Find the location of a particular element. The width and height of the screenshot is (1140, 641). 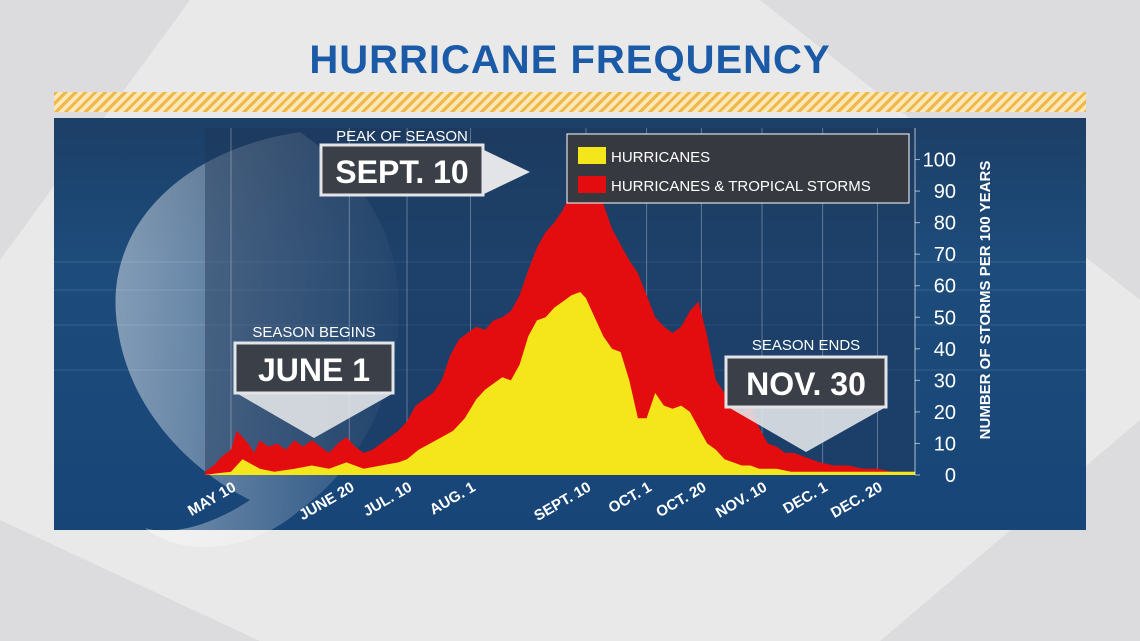

page-title: HURRICANE FREQUENCY is located at coordinates (570, 60).